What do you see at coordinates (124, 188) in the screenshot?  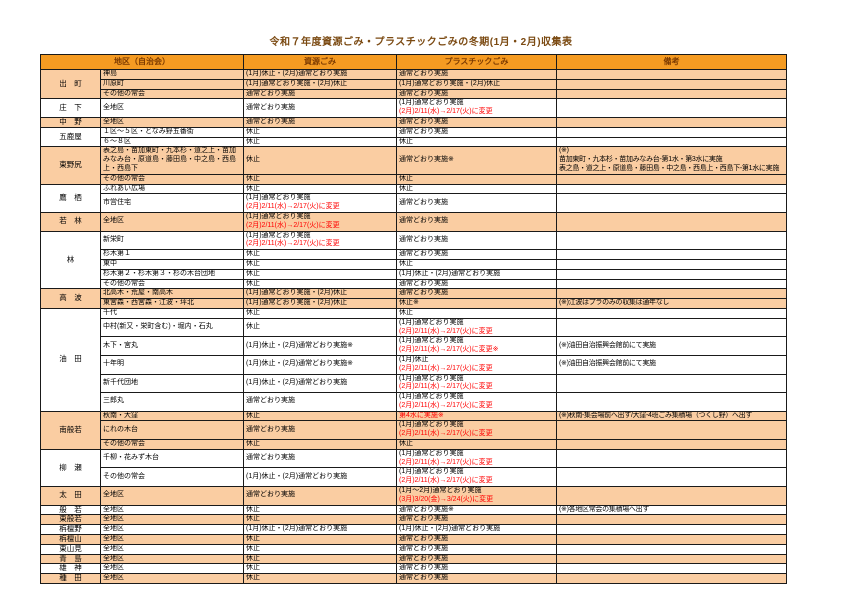 I see `cell-line: ふれあい広場` at bounding box center [124, 188].